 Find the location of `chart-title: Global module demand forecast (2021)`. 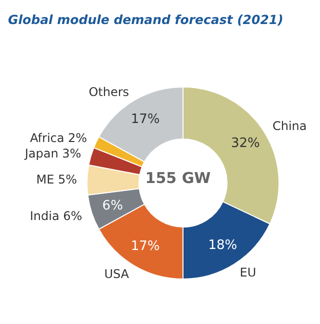

chart-title: Global module demand forecast (2021) is located at coordinates (146, 19).